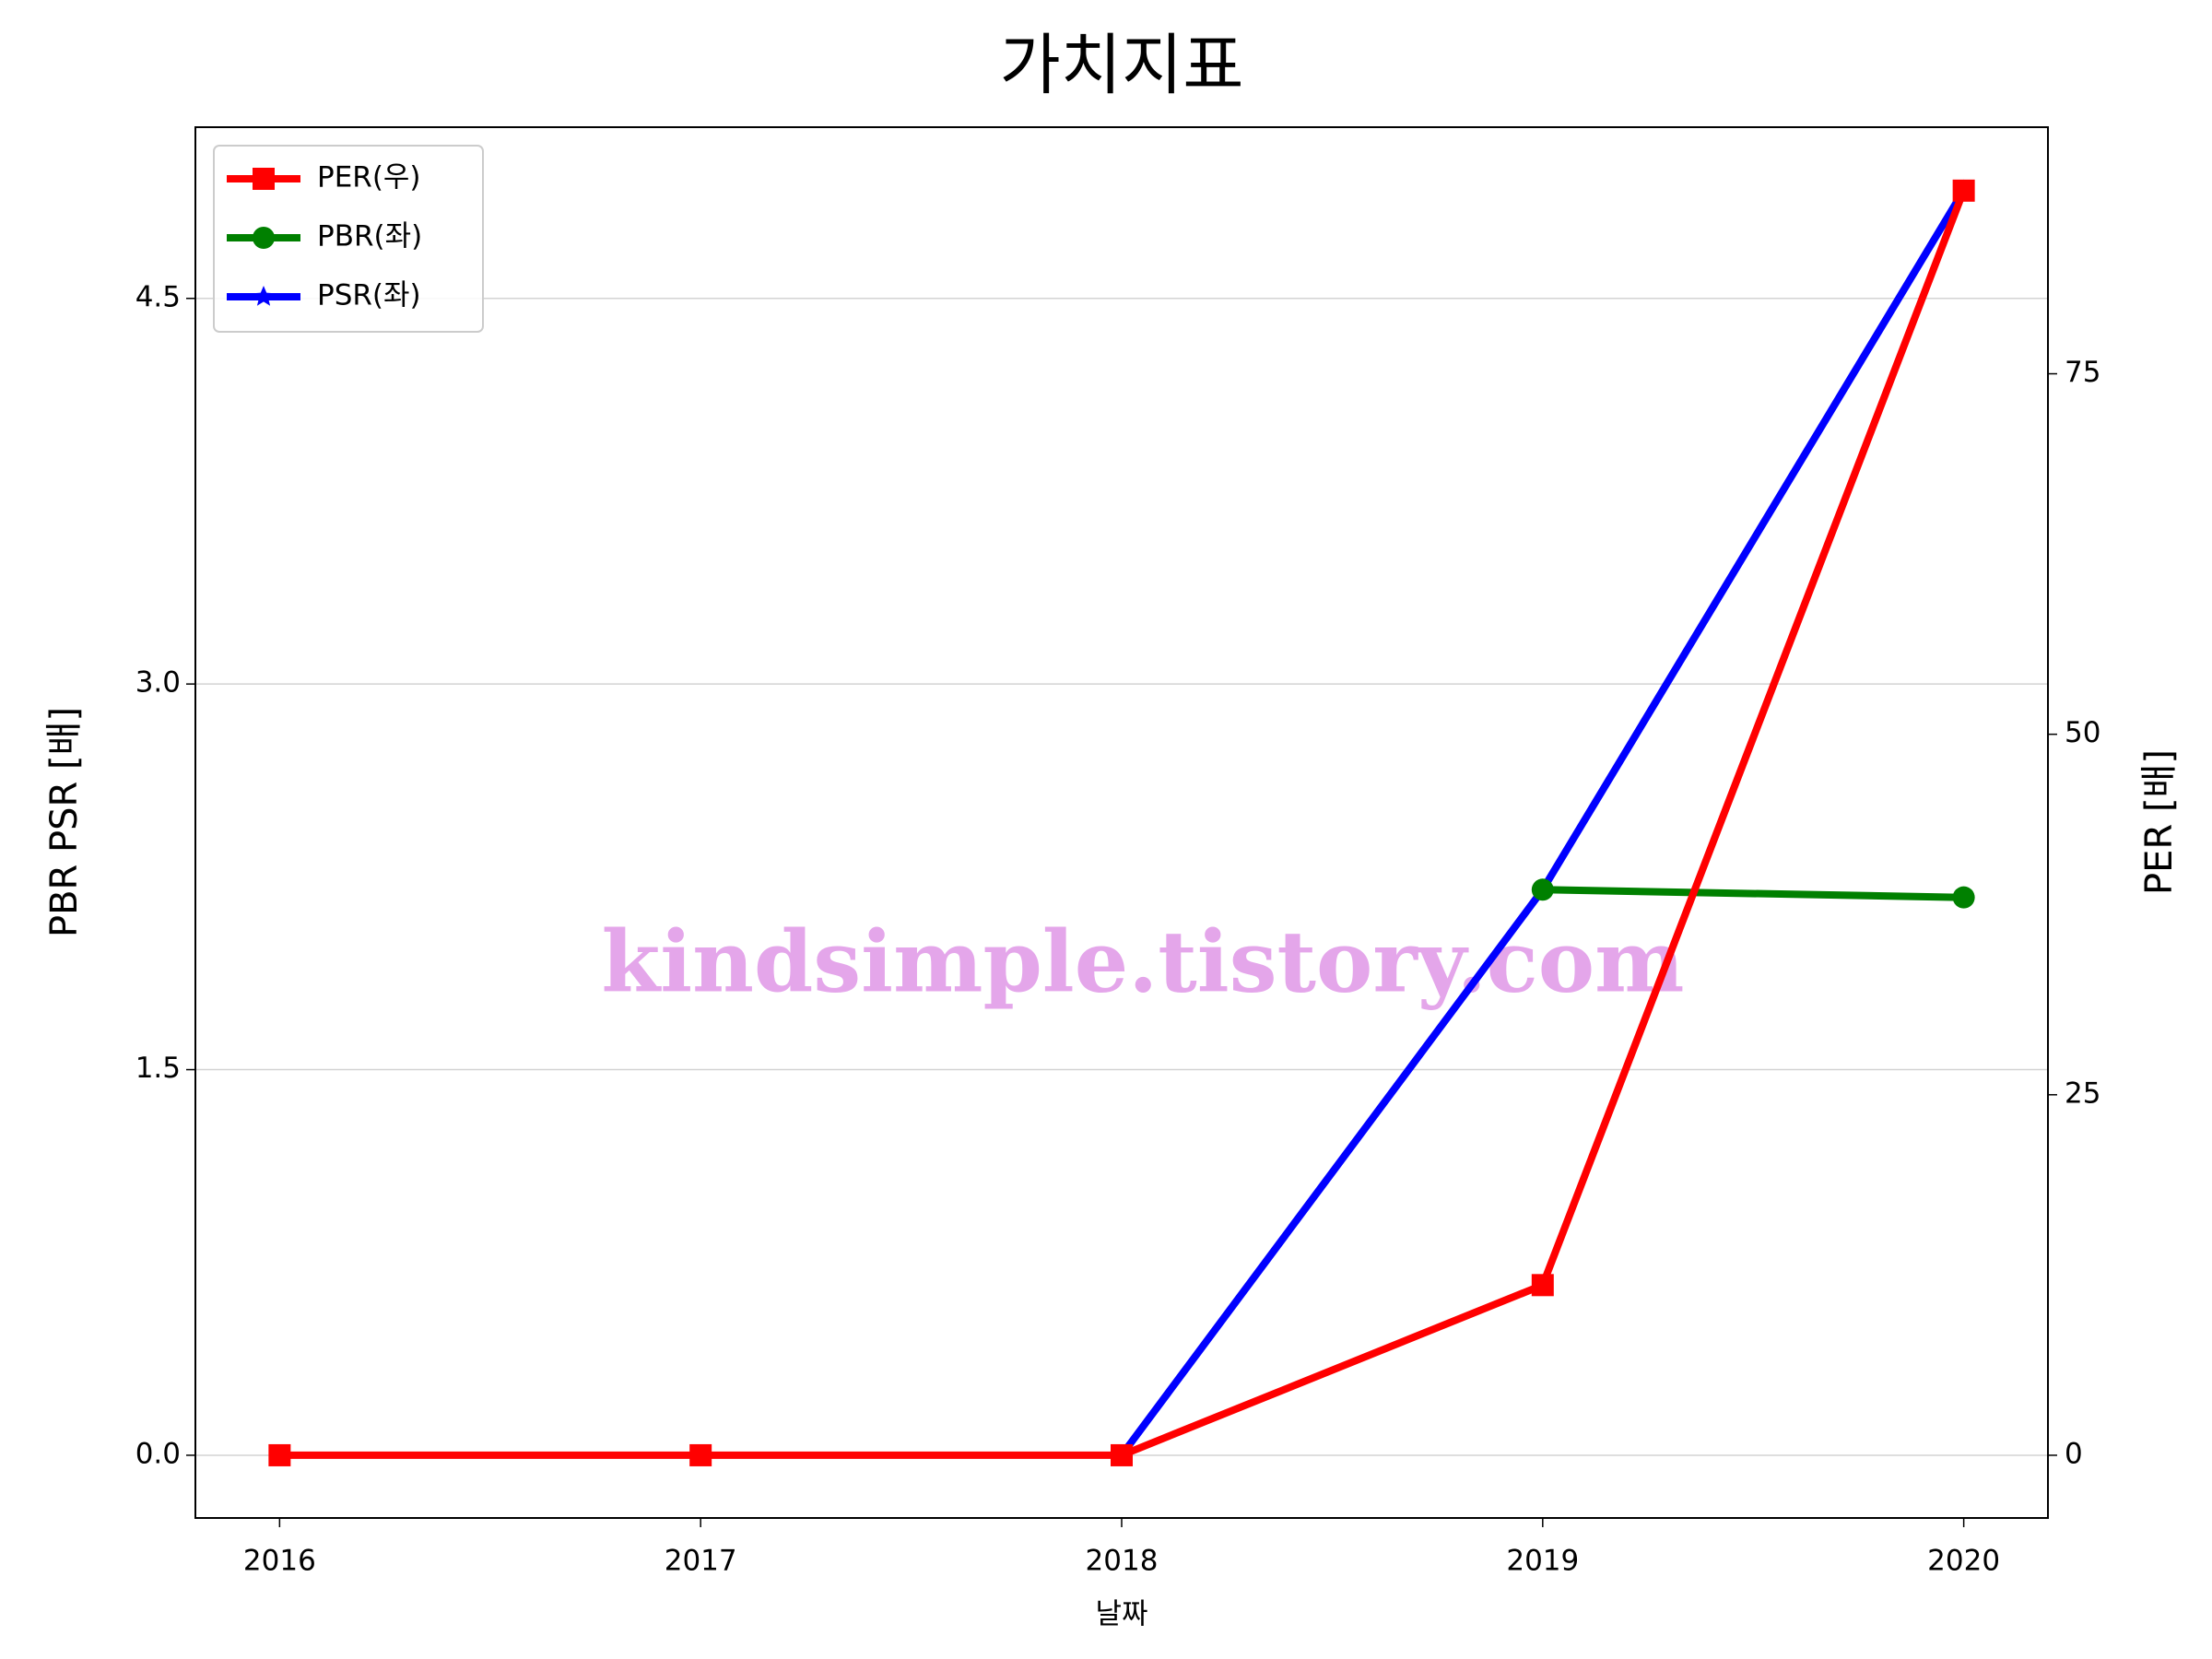 The image size is (2212, 1659). I want to click on y2-tick-label: 50, so click(2082, 732).